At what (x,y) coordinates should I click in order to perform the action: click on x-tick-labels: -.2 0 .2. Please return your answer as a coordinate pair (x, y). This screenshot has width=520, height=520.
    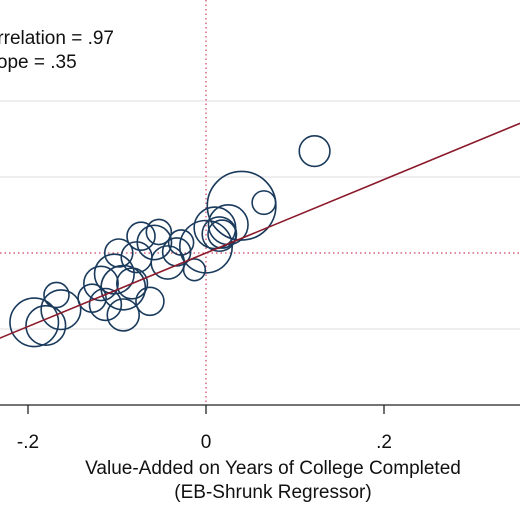
    Looking at the image, I should click on (204, 442).